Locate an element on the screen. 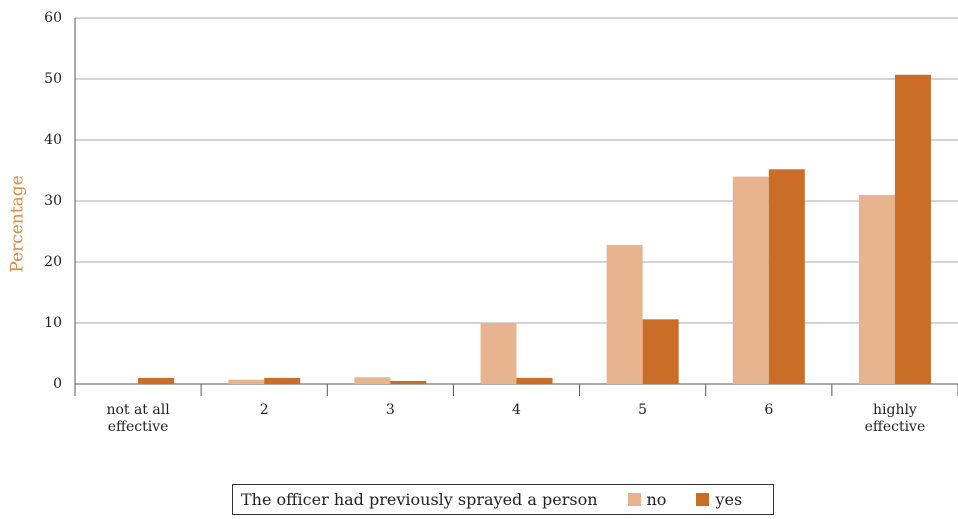  x-tick-label: 5 is located at coordinates (643, 410).